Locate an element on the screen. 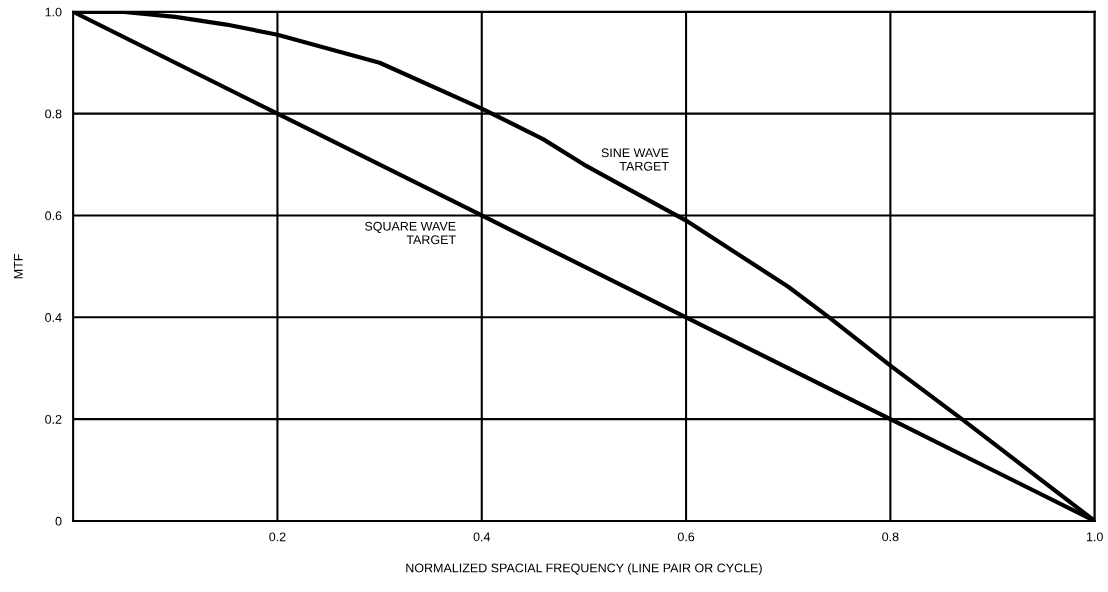 Image resolution: width=1108 pixels, height=592 pixels. y-axis-title: MTF is located at coordinates (18, 266).